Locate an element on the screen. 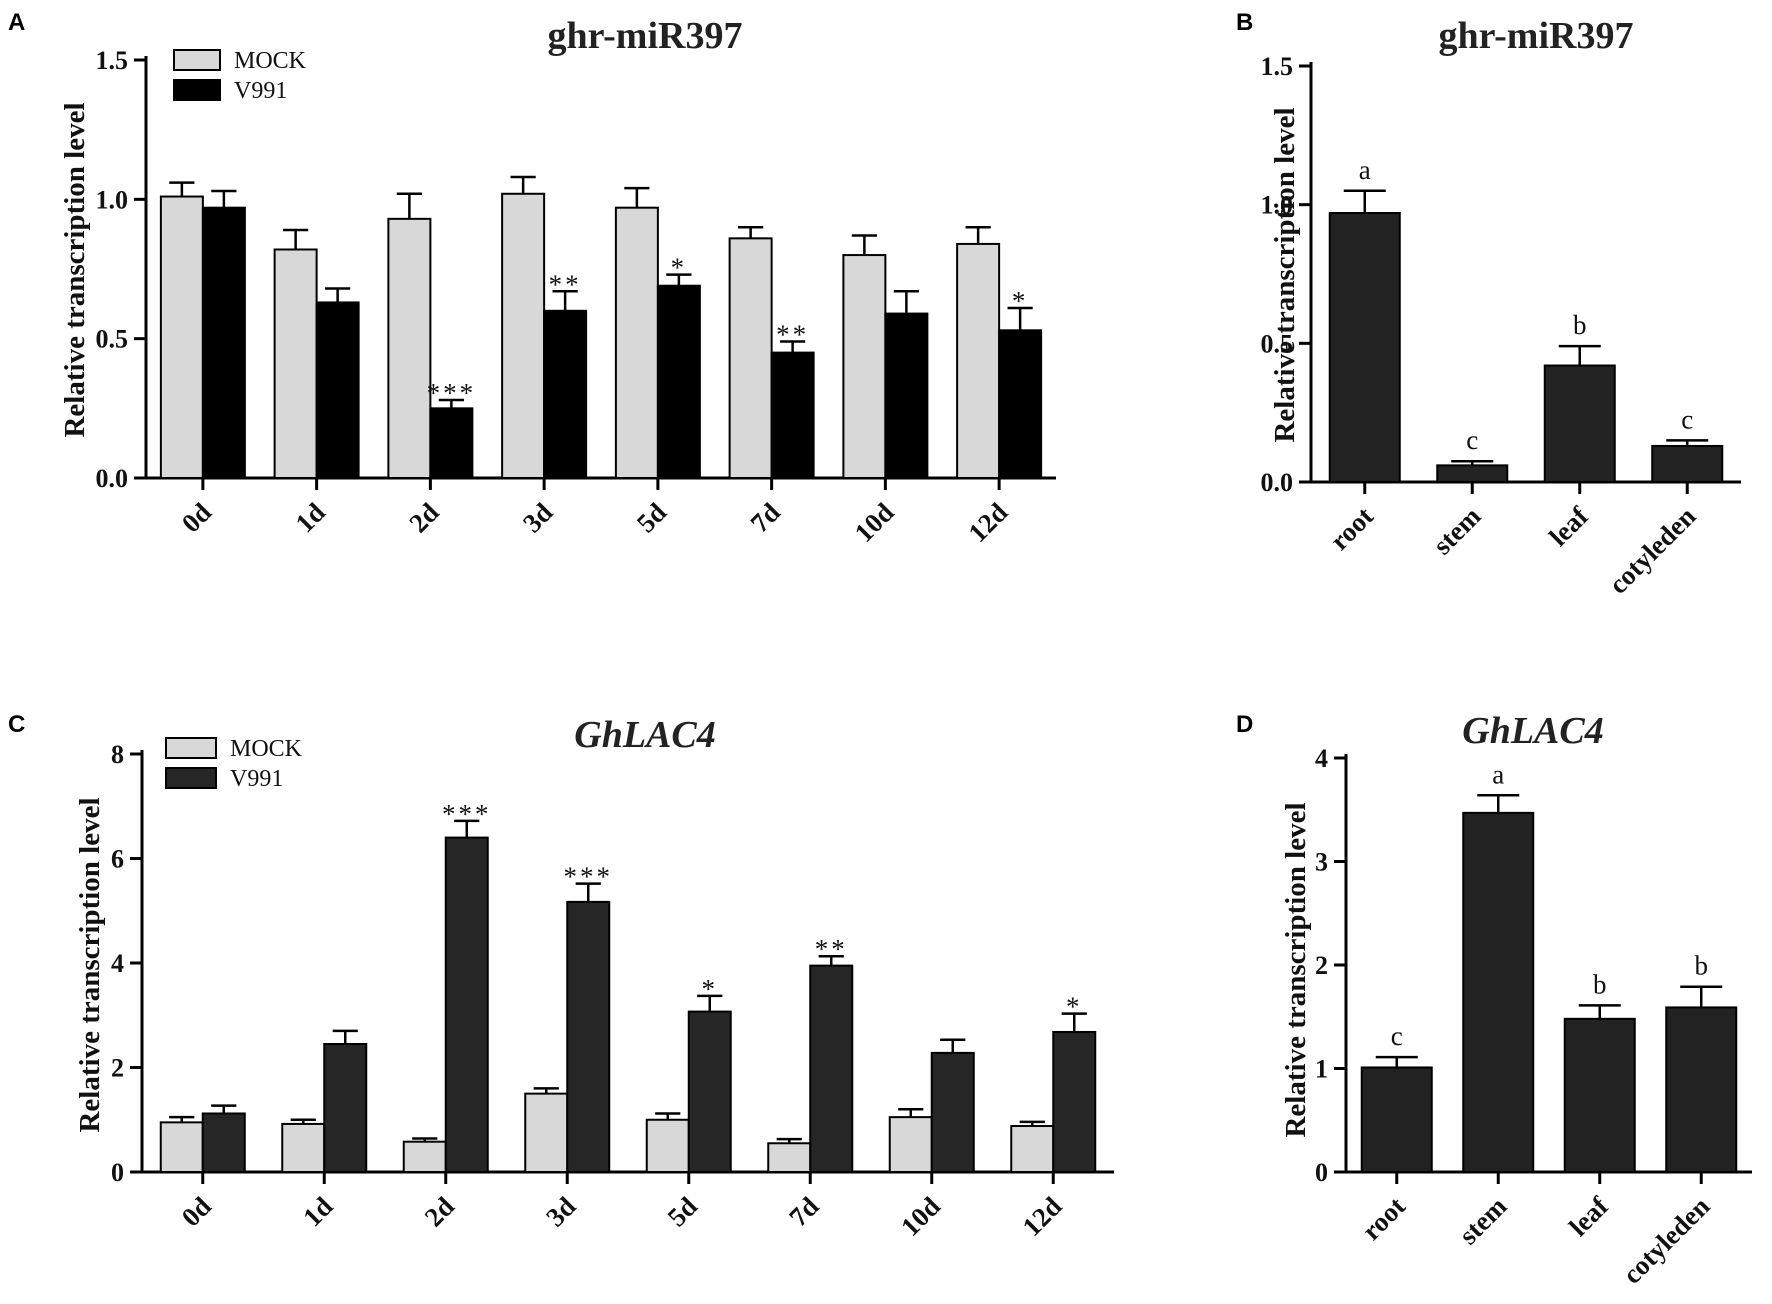  x-tick-label-C: 1d is located at coordinates (317, 1211).